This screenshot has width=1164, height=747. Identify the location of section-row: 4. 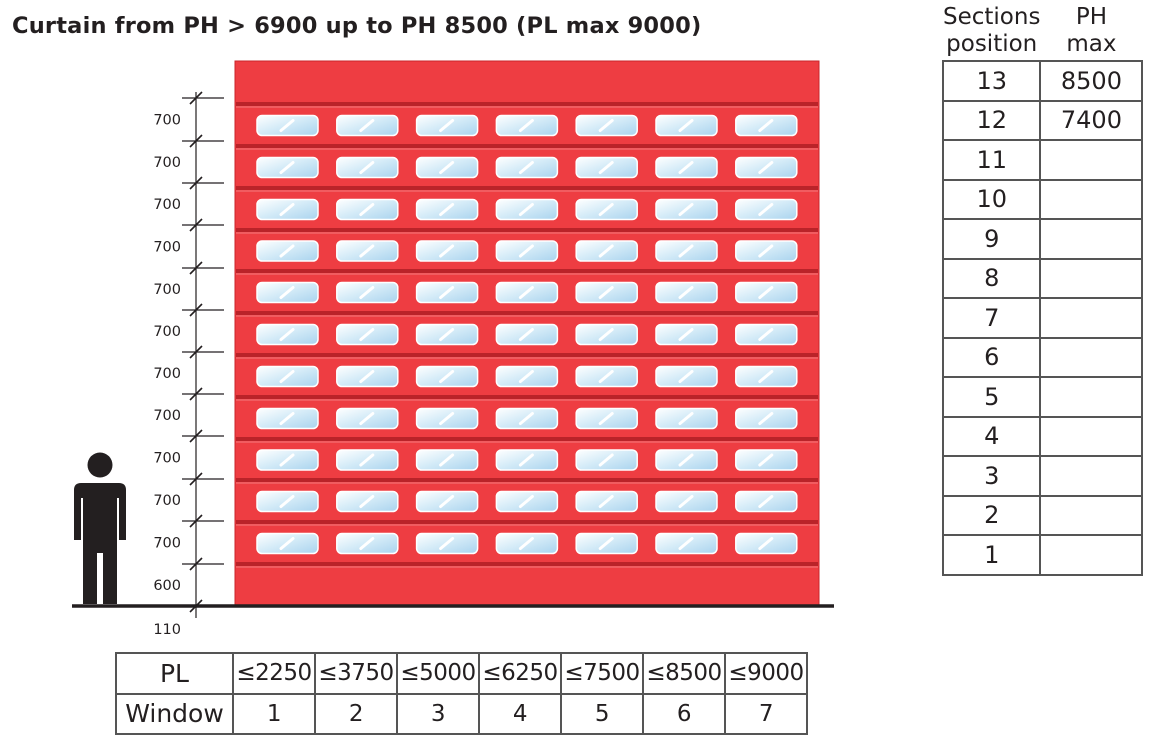
(1042, 436).